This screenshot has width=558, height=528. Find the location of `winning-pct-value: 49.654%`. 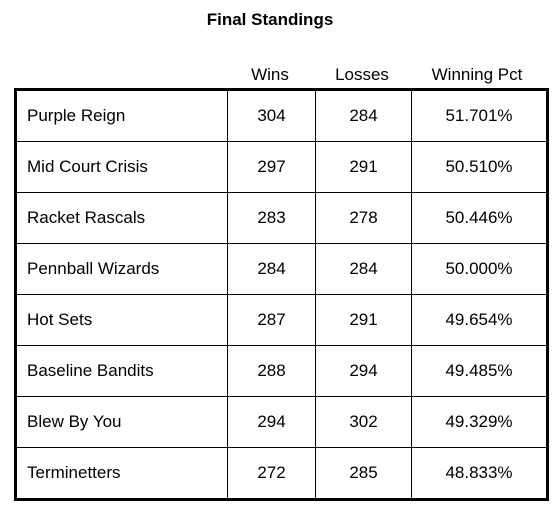

winning-pct-value: 49.654% is located at coordinates (479, 320).